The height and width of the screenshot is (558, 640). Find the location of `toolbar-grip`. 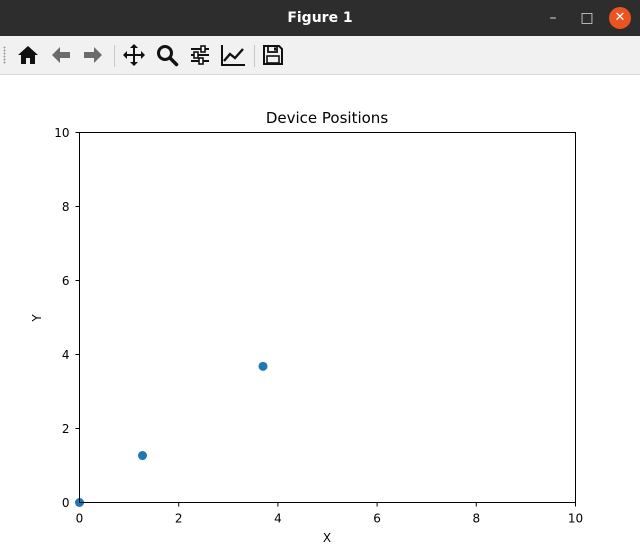

toolbar-grip is located at coordinates (4, 55).